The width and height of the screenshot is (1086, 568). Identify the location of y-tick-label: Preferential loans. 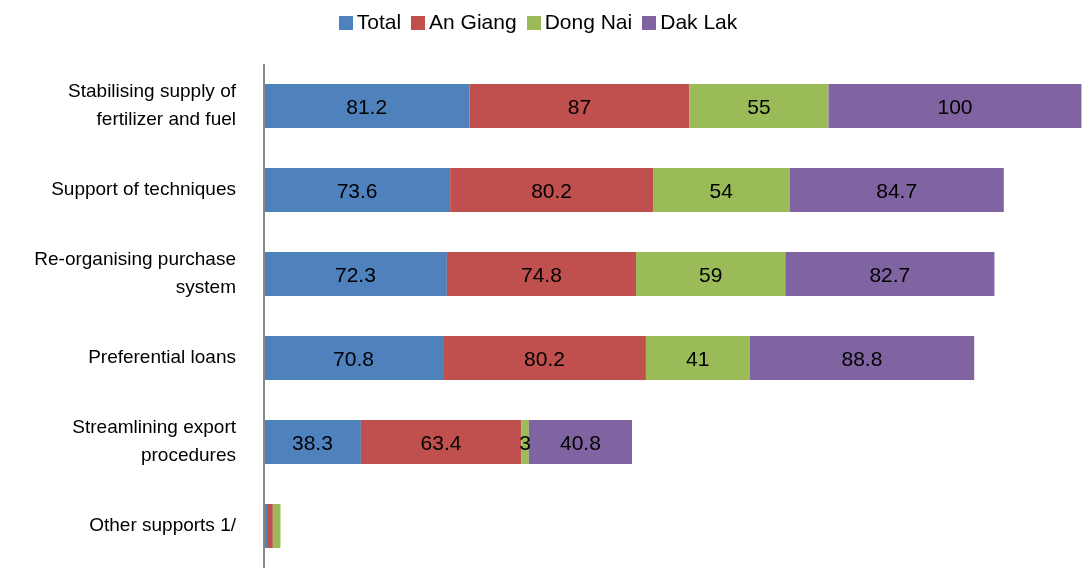
(162, 357).